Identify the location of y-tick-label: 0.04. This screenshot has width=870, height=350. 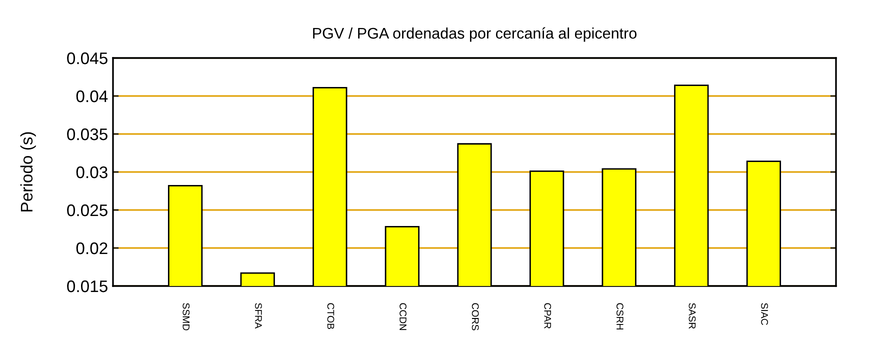
(92, 96).